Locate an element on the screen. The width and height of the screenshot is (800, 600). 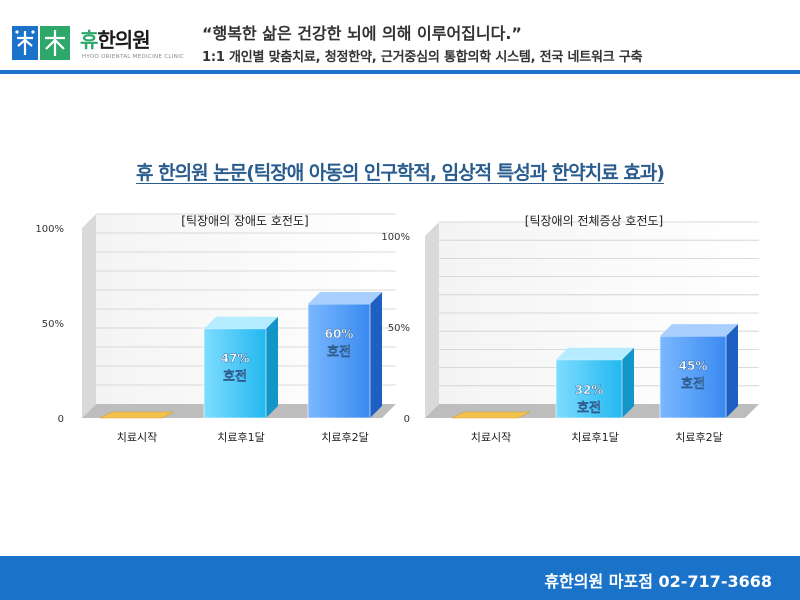
bar-value-label: 60% is located at coordinates (339, 334).